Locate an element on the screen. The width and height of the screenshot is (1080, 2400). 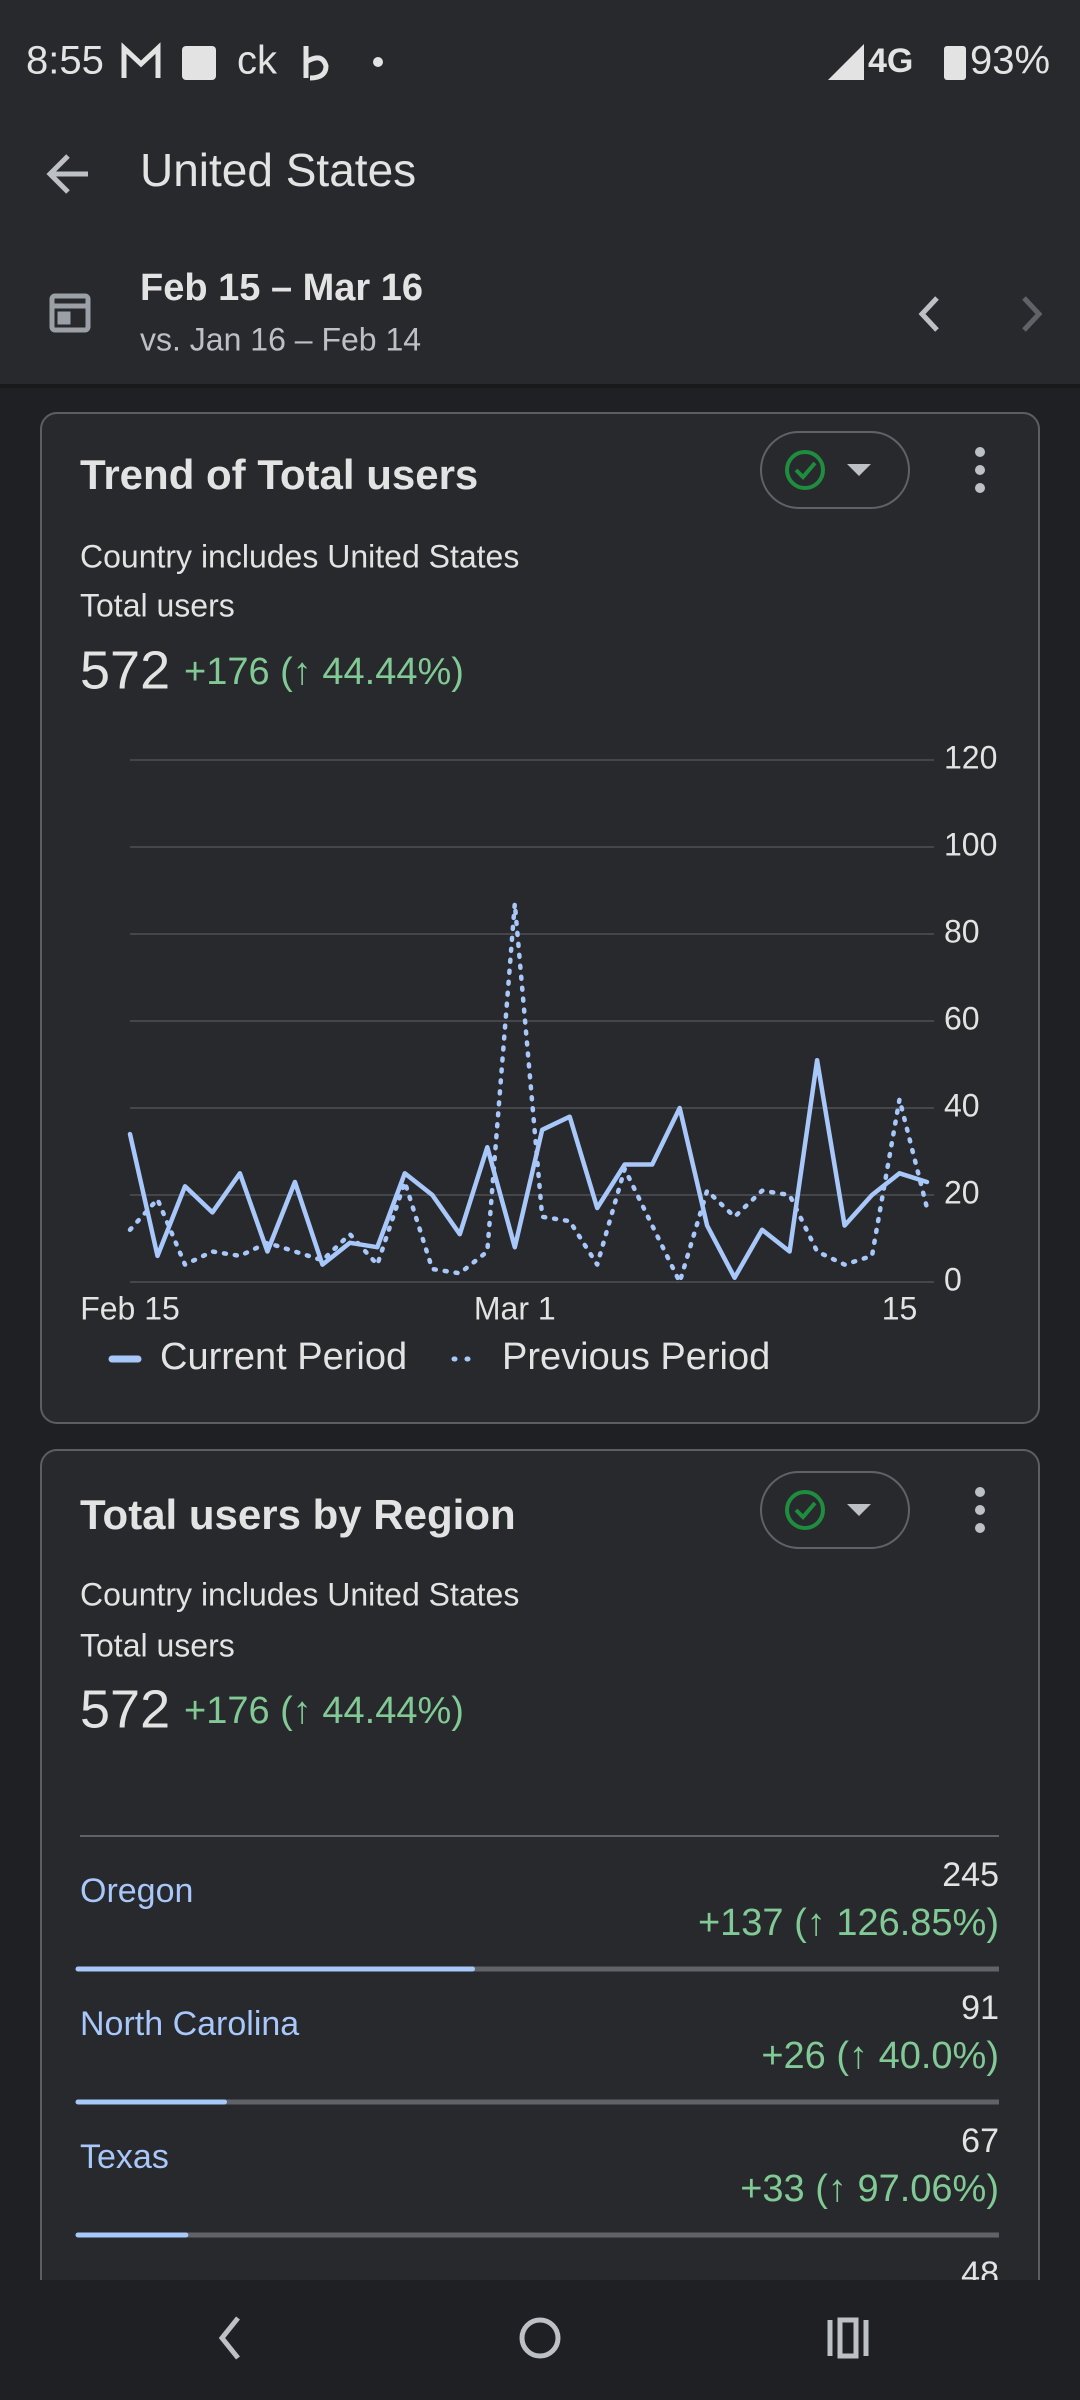
page-title: United States is located at coordinates (278, 170).